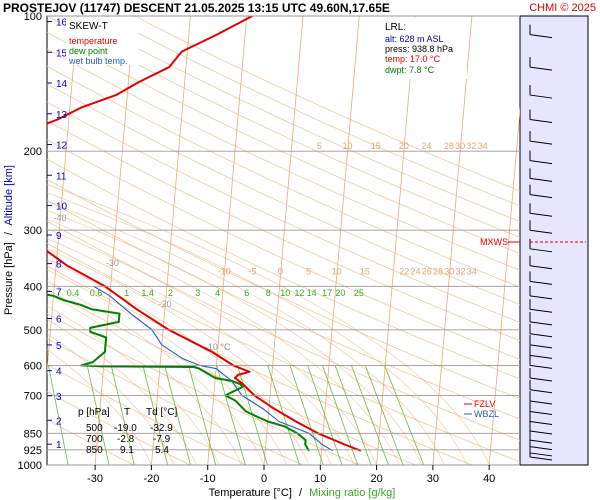  What do you see at coordinates (62, 84) in the screenshot?
I see `altitude-tick-label: 14` at bounding box center [62, 84].